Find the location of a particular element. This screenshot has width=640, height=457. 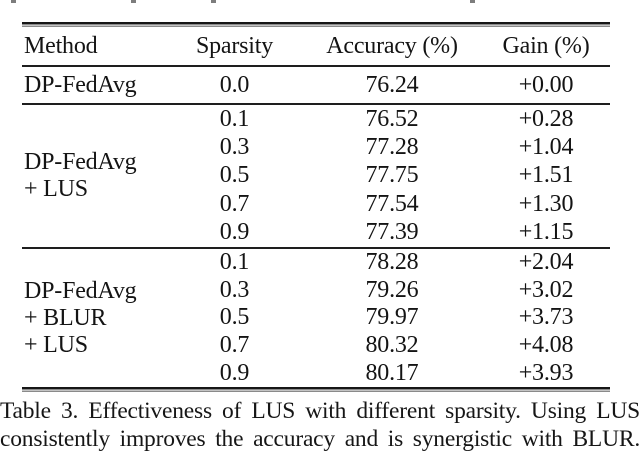

gain-value: +4.08 is located at coordinates (546, 345).